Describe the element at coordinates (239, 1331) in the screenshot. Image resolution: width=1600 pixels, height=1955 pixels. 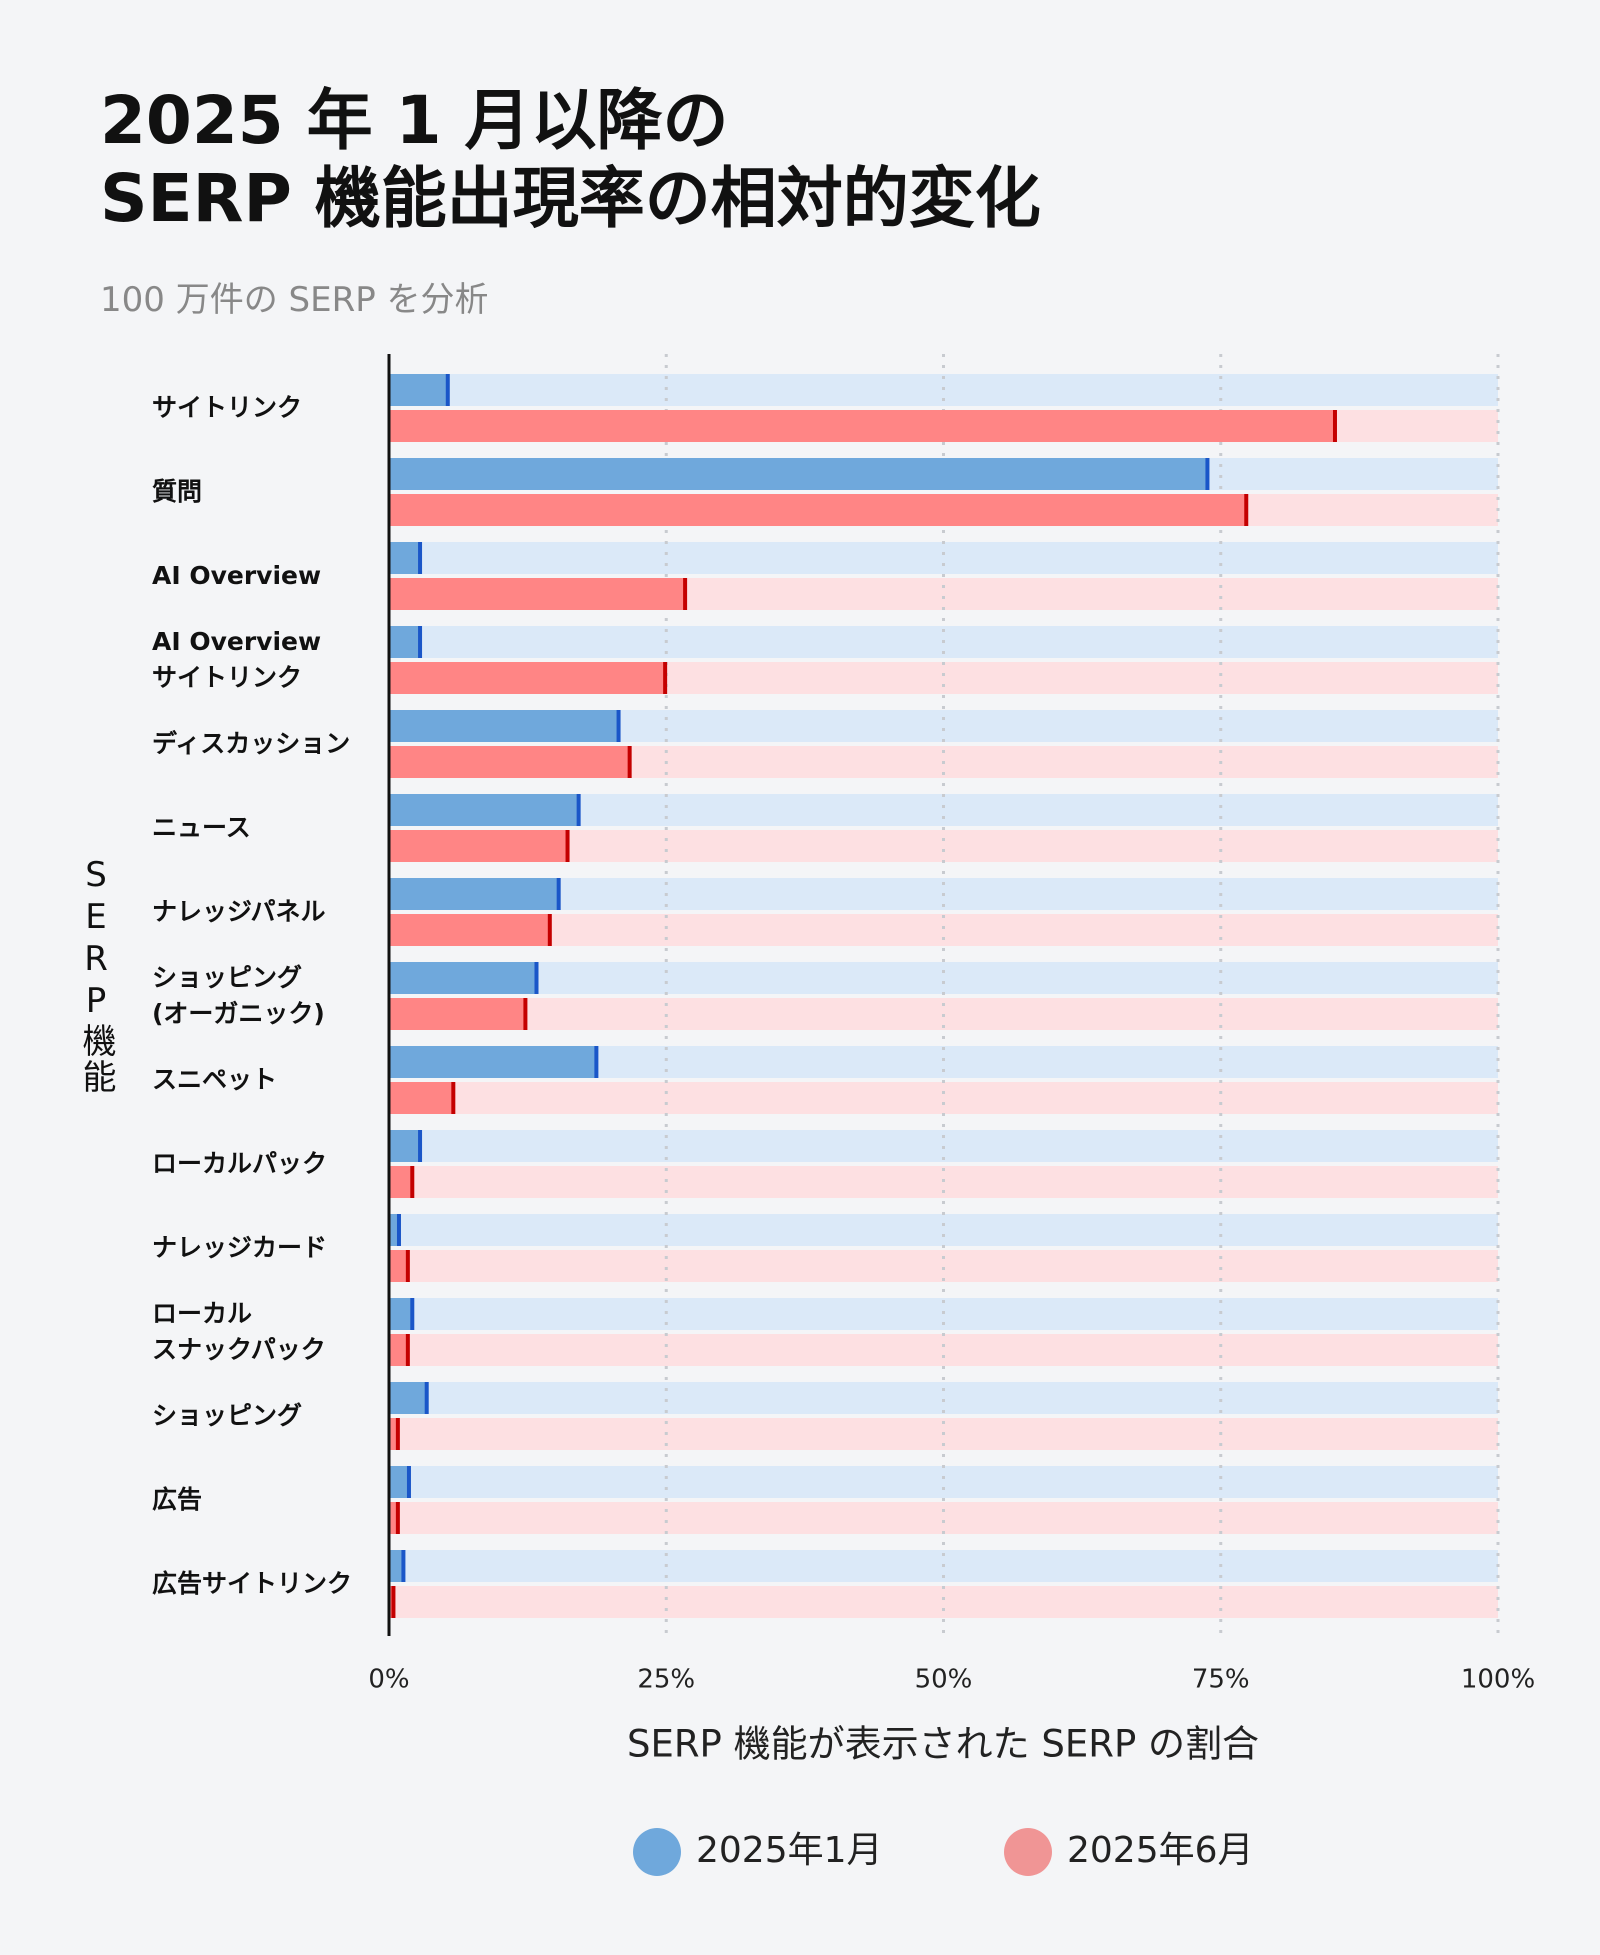
I see `y-tick-label: ローカル スナックパック` at that location.